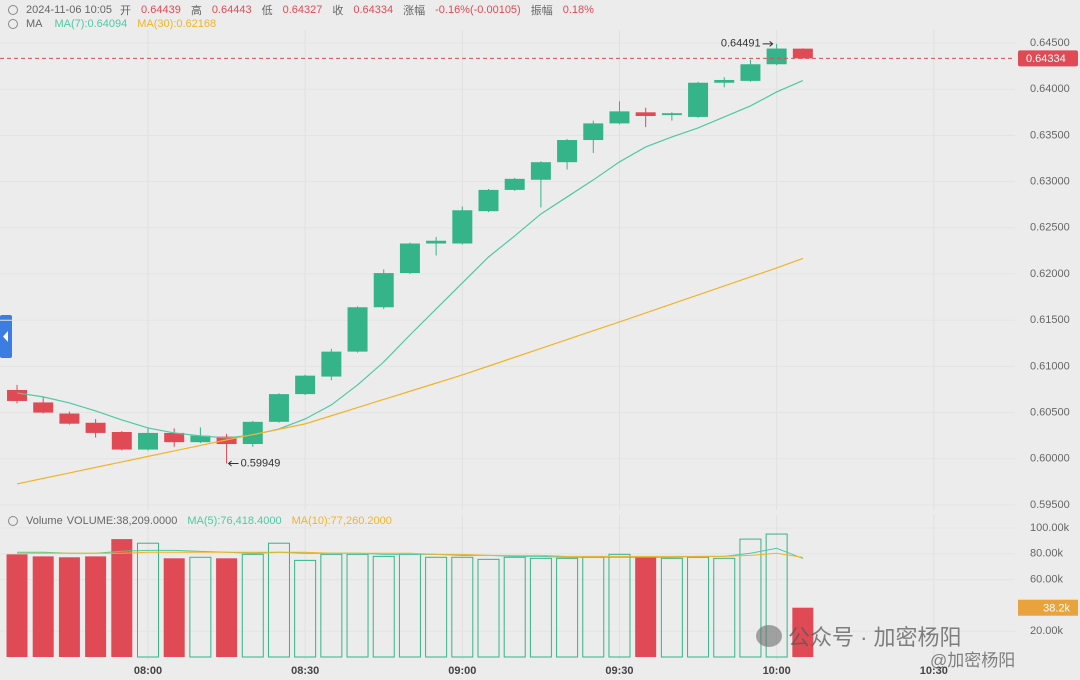  What do you see at coordinates (478, 10) in the screenshot?
I see `field-value: -0.16%(-0.00105)` at bounding box center [478, 10].